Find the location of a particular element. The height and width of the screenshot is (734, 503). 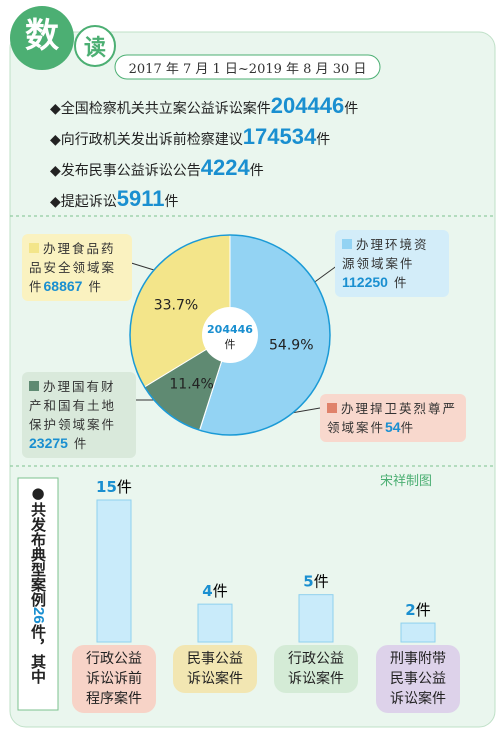

category-box: 行政公益诉讼诉前程序案件 is located at coordinates (114, 679).